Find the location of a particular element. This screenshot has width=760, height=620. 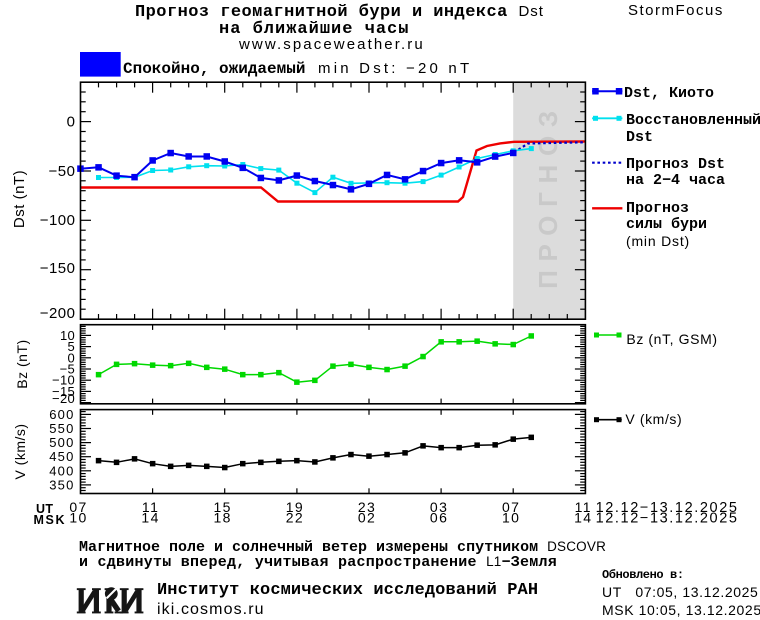

svg-text: −100 is located at coordinates (58, 220).